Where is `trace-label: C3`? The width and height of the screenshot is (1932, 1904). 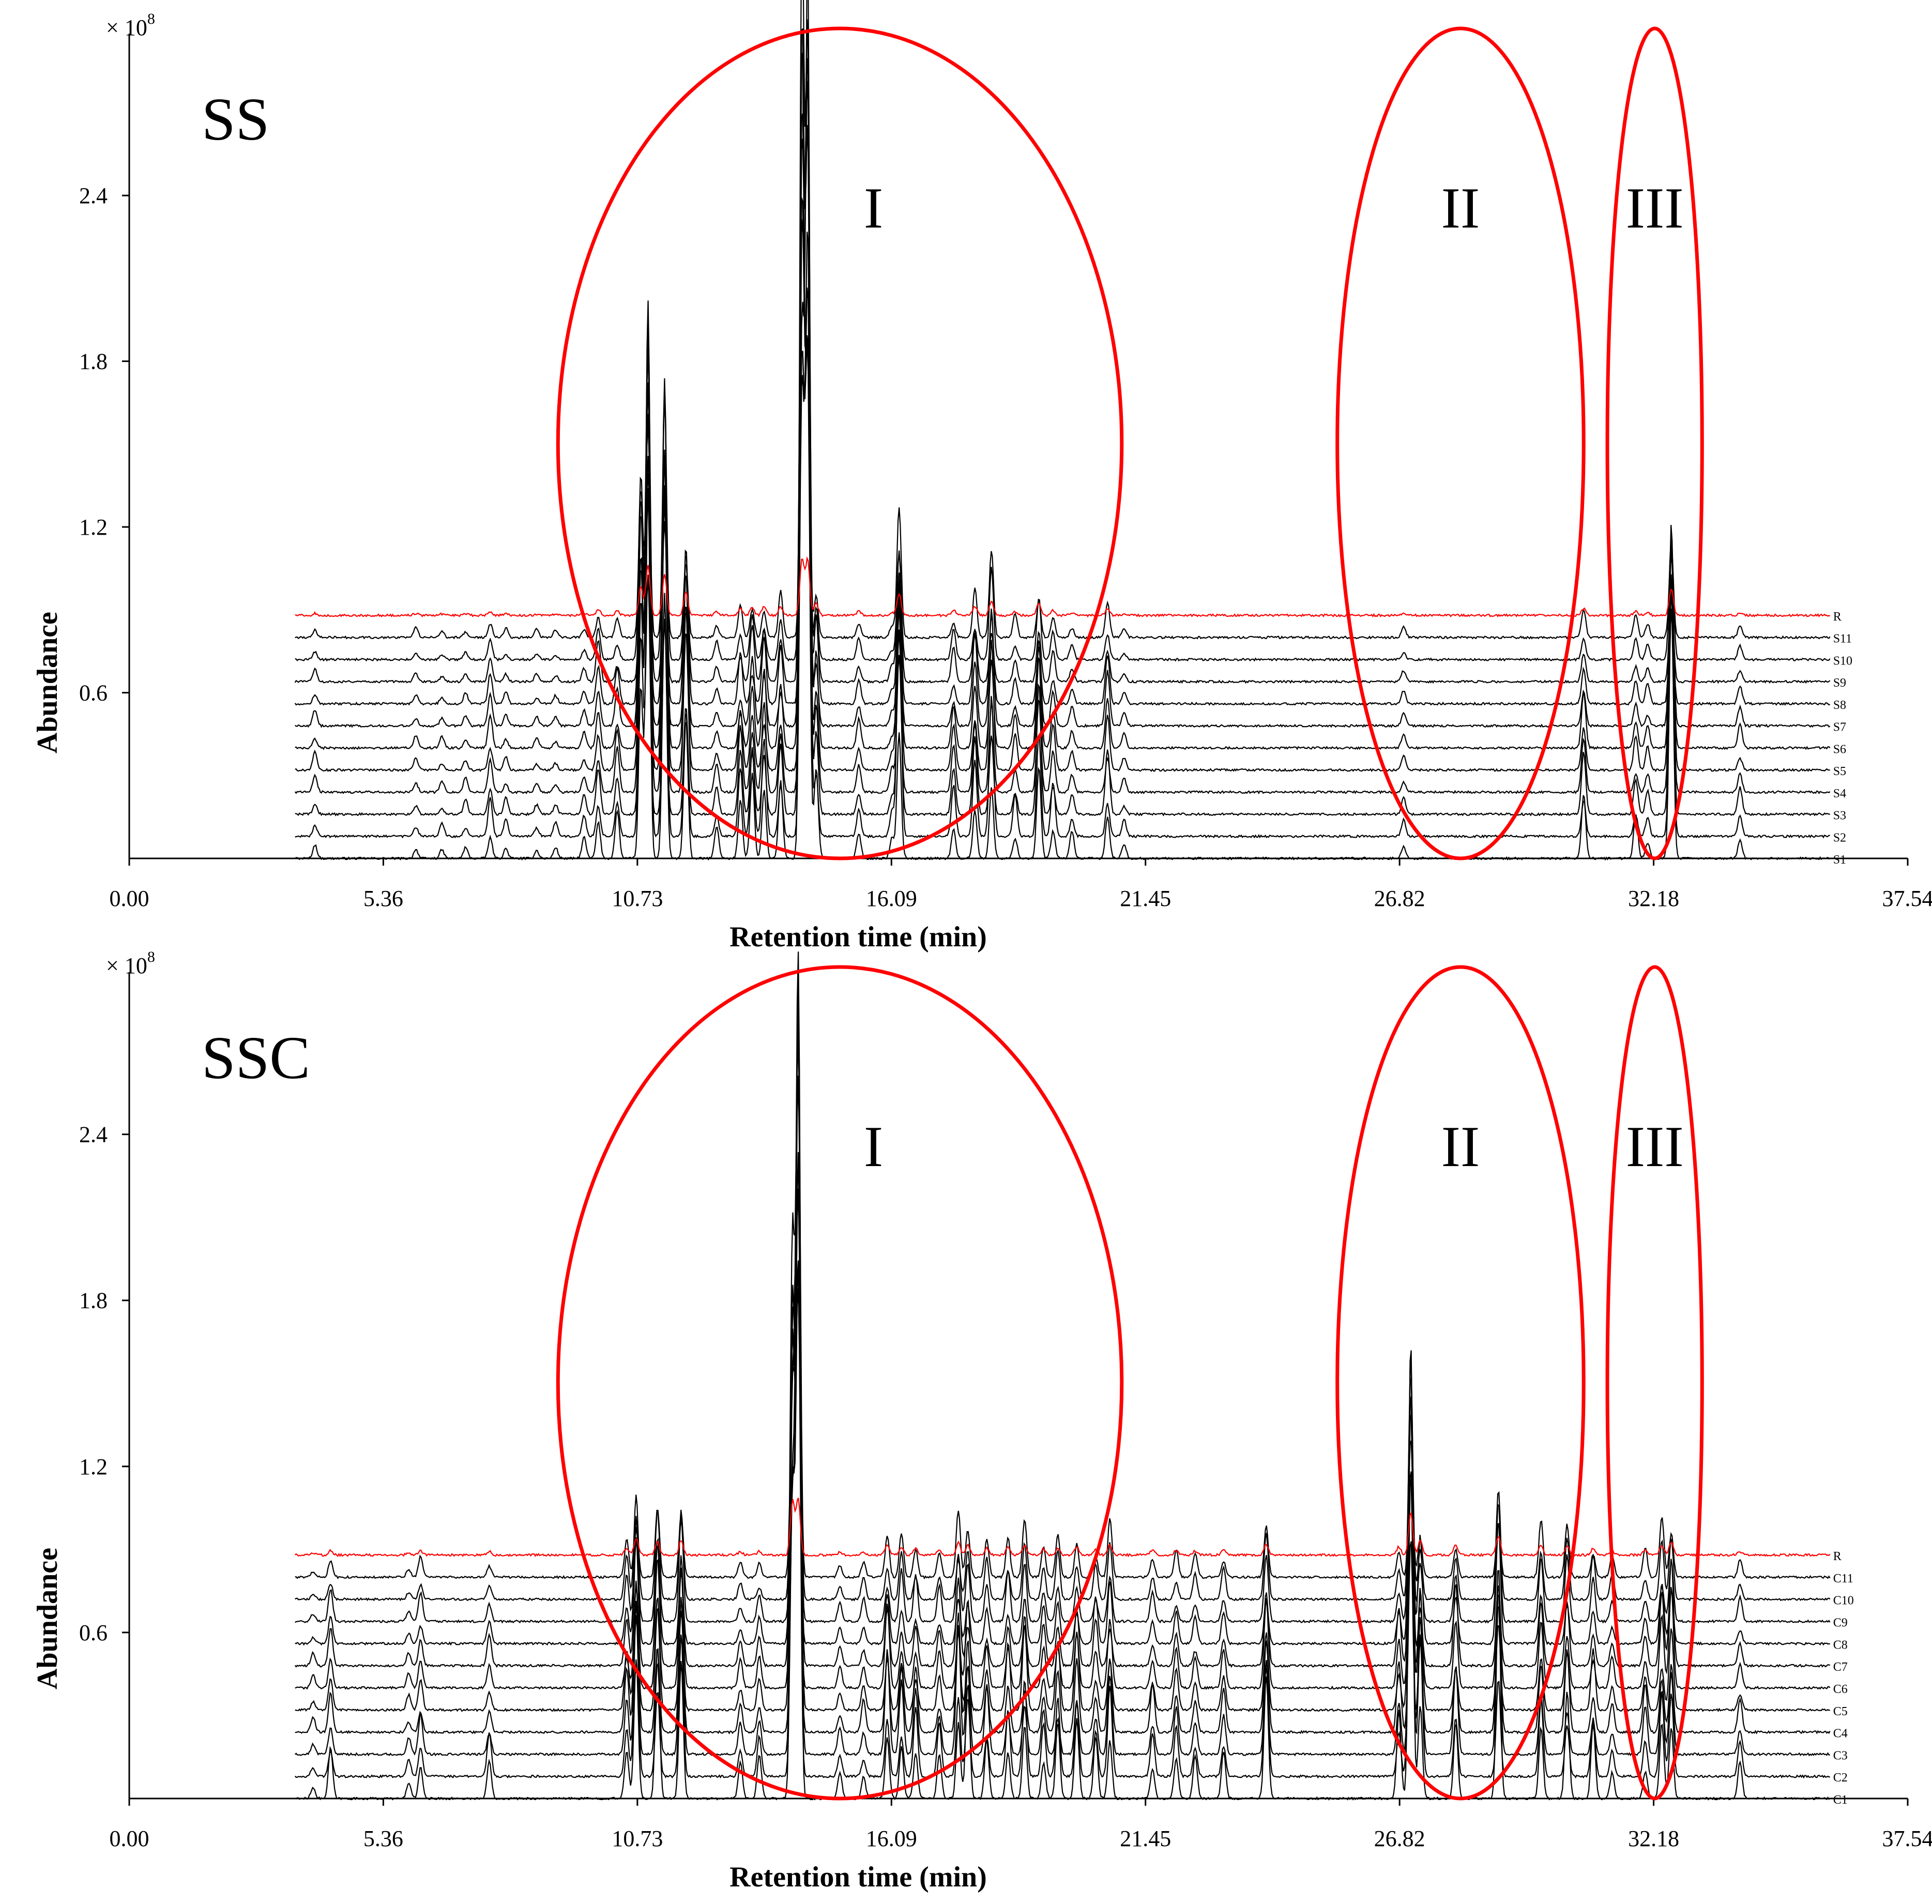
trace-label: C3 is located at coordinates (1841, 1755).